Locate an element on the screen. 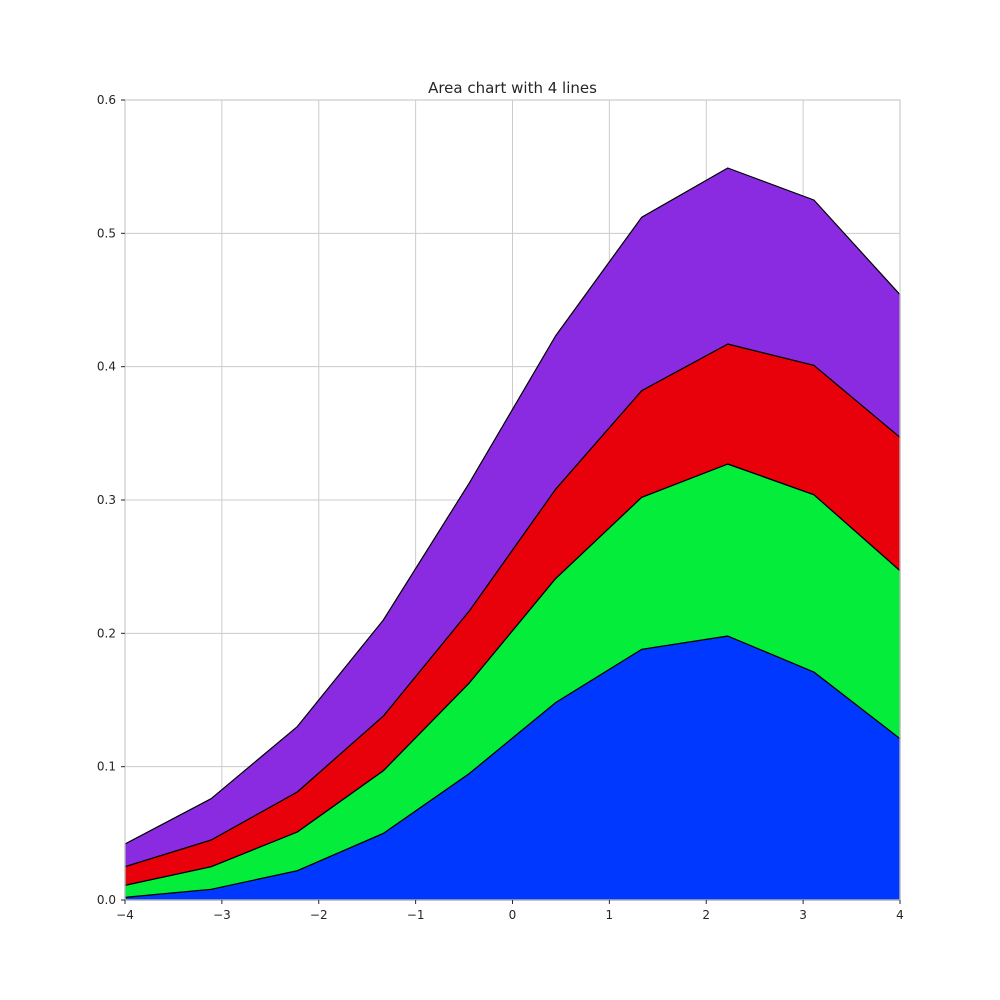 The height and width of the screenshot is (1000, 1000). x-tick-label: −1 is located at coordinates (416, 915).